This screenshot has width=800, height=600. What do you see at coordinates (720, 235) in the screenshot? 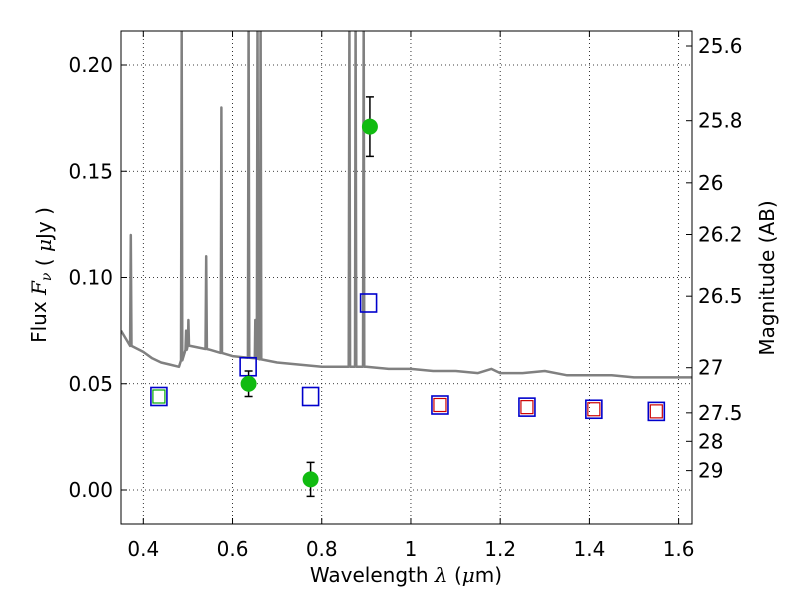
I see `y2-tick-label: 26.2` at bounding box center [720, 235].